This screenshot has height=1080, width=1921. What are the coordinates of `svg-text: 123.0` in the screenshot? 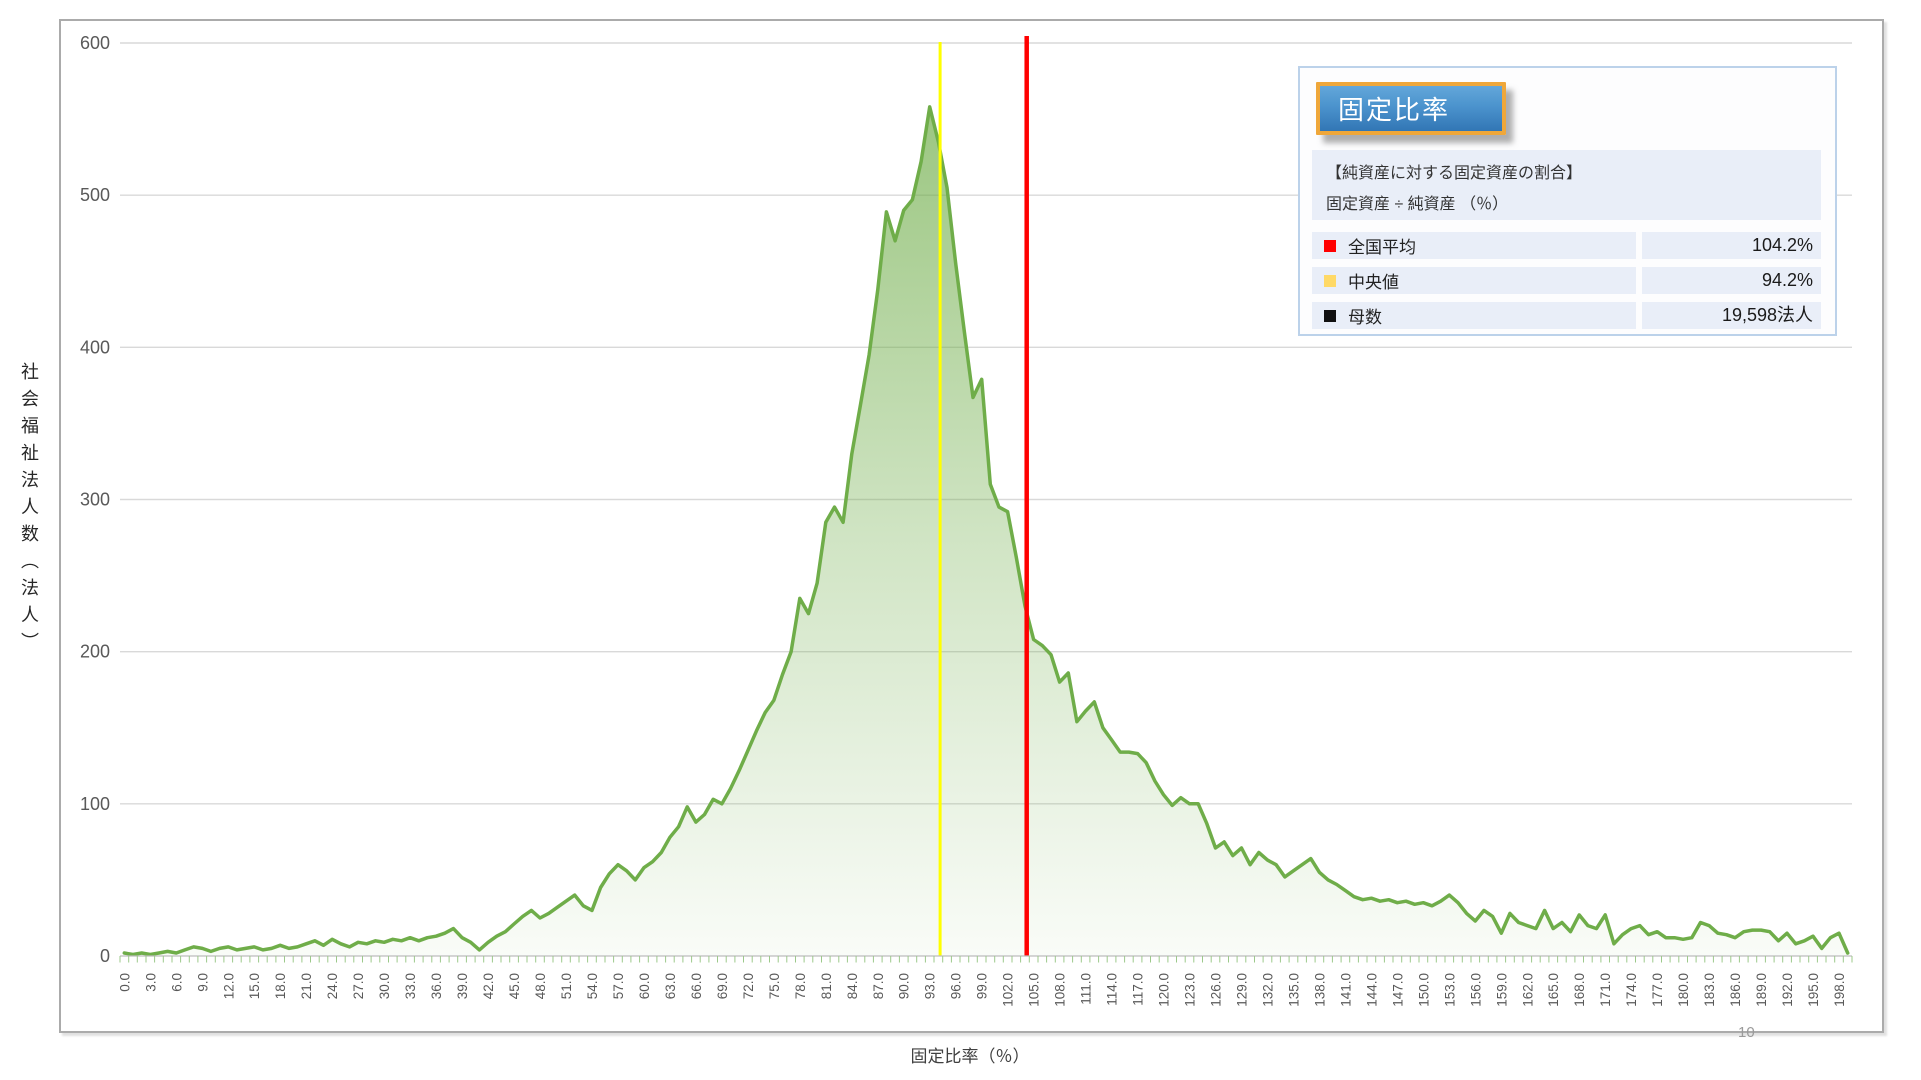 It's located at (1190, 990).